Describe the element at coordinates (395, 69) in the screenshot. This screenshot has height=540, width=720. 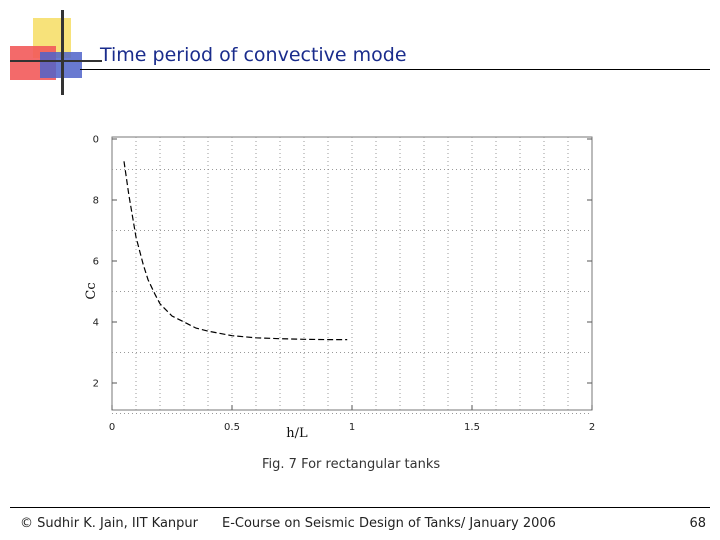
I see `title-underline` at that location.